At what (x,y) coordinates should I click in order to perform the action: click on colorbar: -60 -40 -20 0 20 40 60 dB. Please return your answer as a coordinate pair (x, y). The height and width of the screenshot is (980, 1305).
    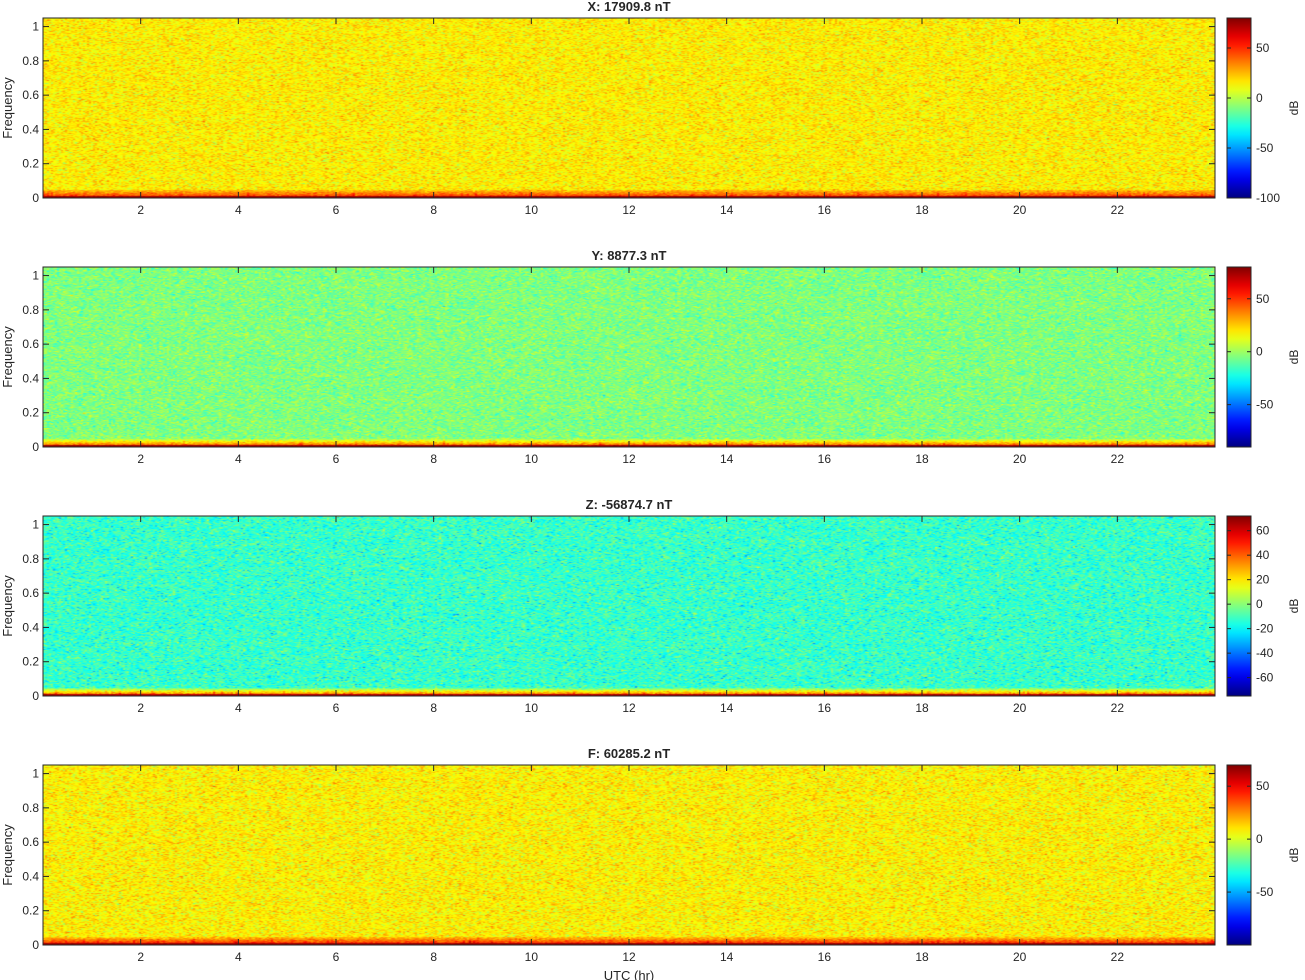
    Looking at the image, I should click on (1263, 606).